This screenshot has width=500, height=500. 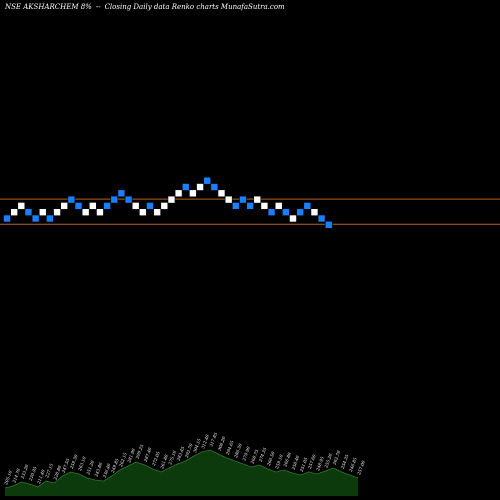 I want to click on volume-label: 272.05, so click(x=156, y=459).